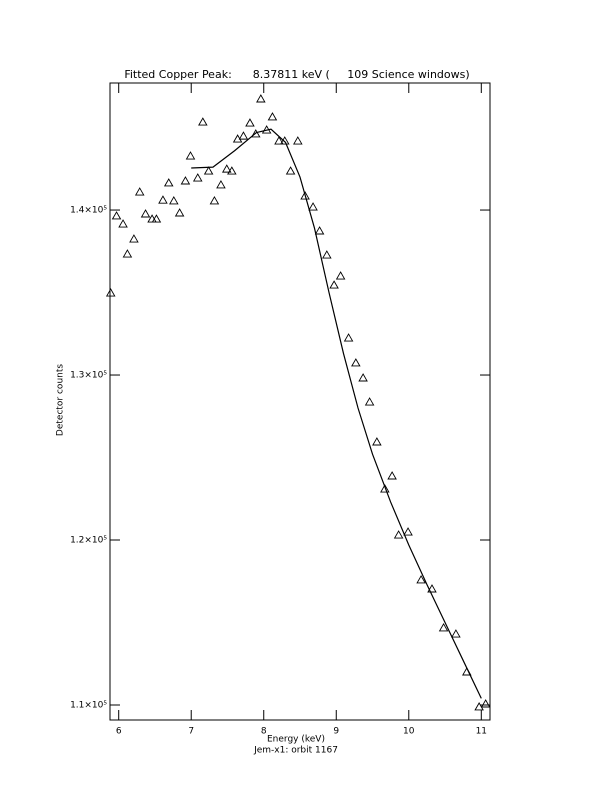 This screenshot has height=792, width=612. Describe the element at coordinates (88, 211) in the screenshot. I see `y-tick-label: 1.4×10⁵` at that location.